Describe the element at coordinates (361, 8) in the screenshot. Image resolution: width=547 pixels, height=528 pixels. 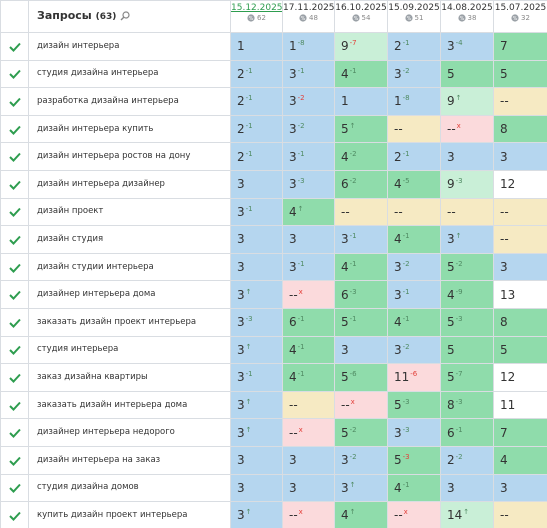
I see `date-label: 16.10.2025` at that location.